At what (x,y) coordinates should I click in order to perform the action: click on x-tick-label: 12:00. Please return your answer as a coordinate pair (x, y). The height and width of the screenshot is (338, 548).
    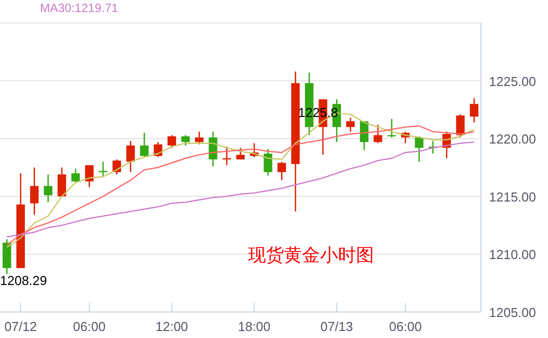
    Looking at the image, I should click on (172, 326).